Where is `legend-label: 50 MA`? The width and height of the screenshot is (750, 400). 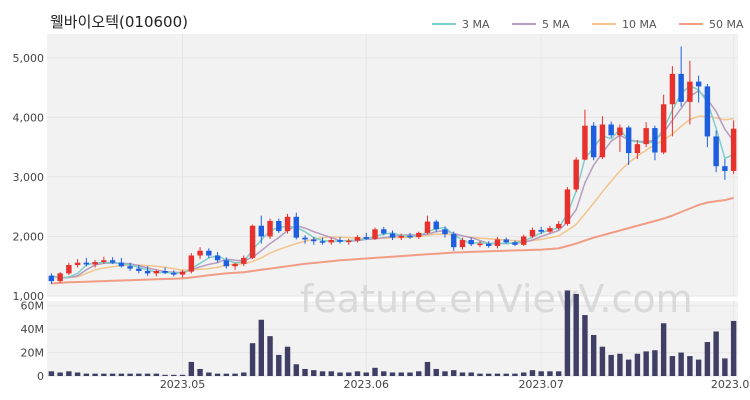 legend-label: 50 MA is located at coordinates (726, 24).